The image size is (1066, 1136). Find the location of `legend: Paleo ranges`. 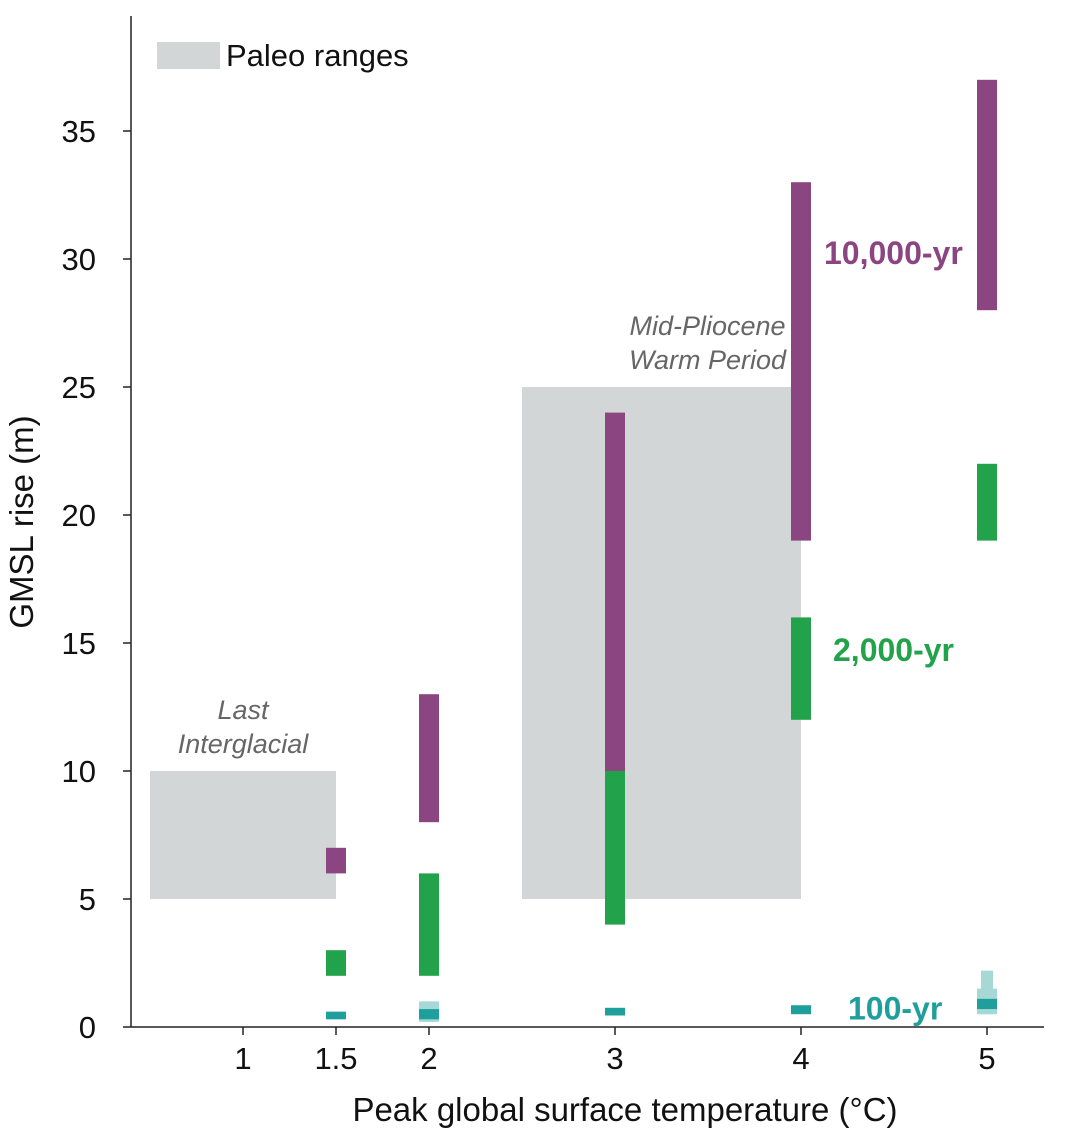

legend: Paleo ranges is located at coordinates (283, 55).